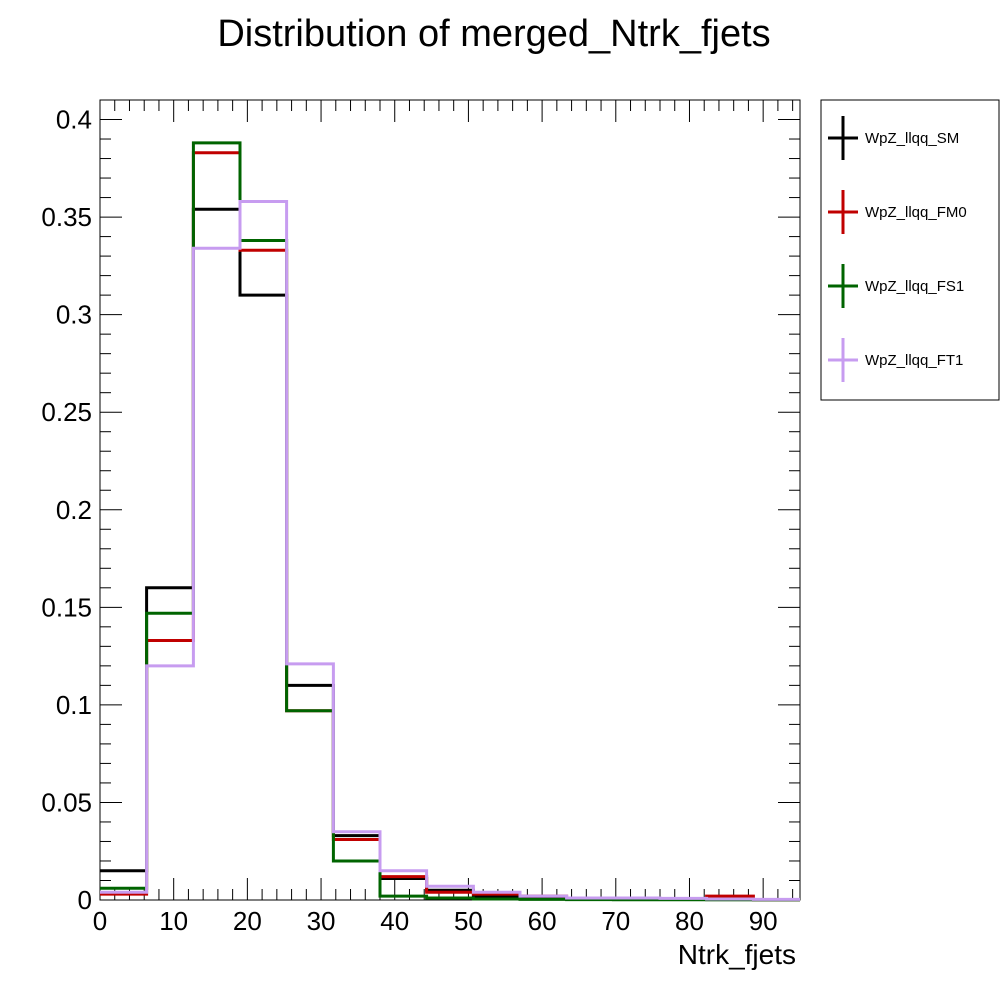 This screenshot has height=1000, width=1000. What do you see at coordinates (247, 921) in the screenshot?
I see `x-tick-label: 20` at bounding box center [247, 921].